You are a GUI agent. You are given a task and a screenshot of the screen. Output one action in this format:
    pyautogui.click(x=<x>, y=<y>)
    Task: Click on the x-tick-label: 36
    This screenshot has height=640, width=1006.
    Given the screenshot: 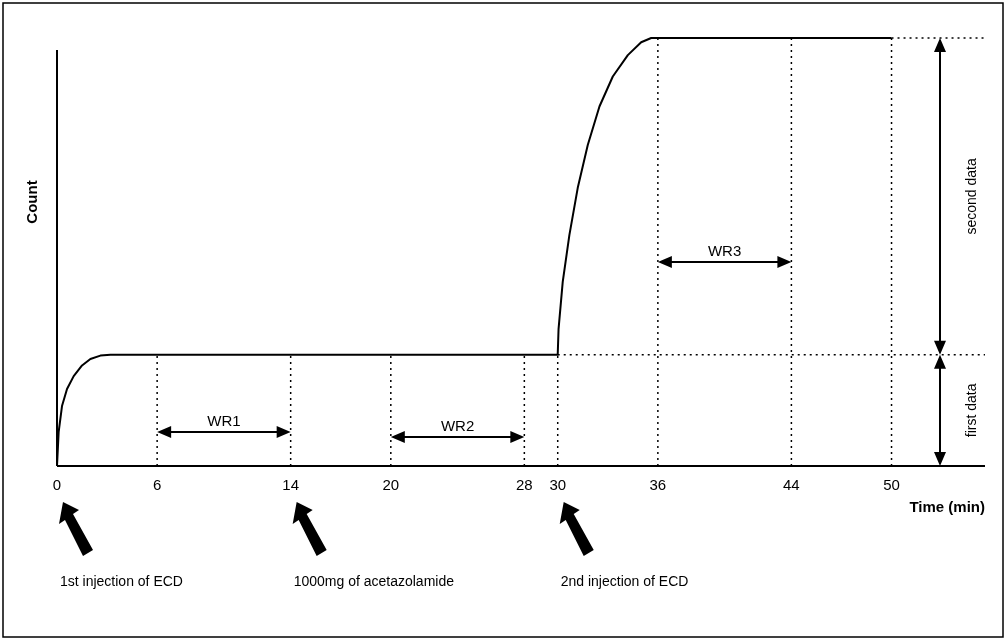 What is the action you would take?
    pyautogui.click(x=658, y=484)
    